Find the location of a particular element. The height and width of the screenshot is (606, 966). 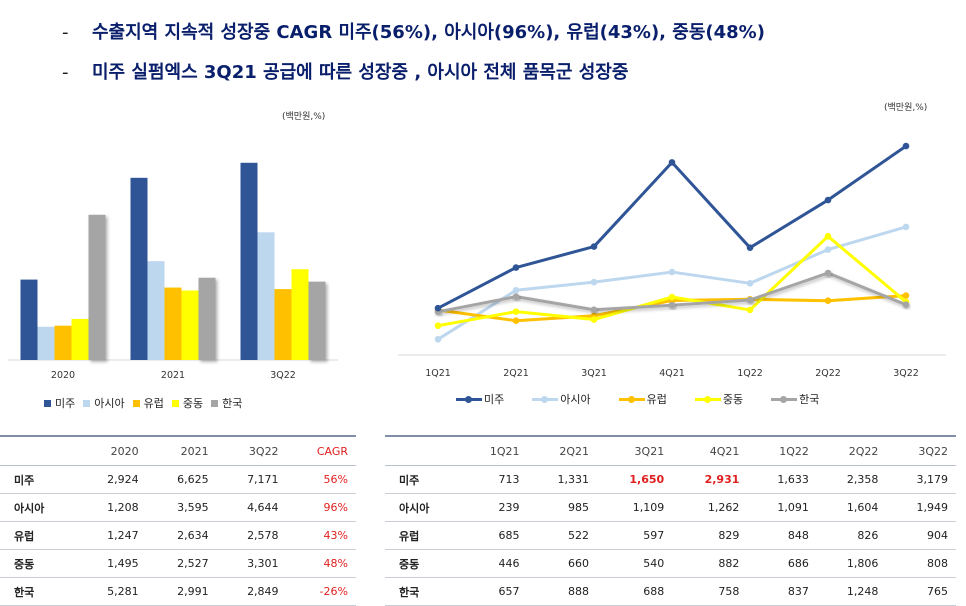

table-cell: 826 is located at coordinates (851, 535).